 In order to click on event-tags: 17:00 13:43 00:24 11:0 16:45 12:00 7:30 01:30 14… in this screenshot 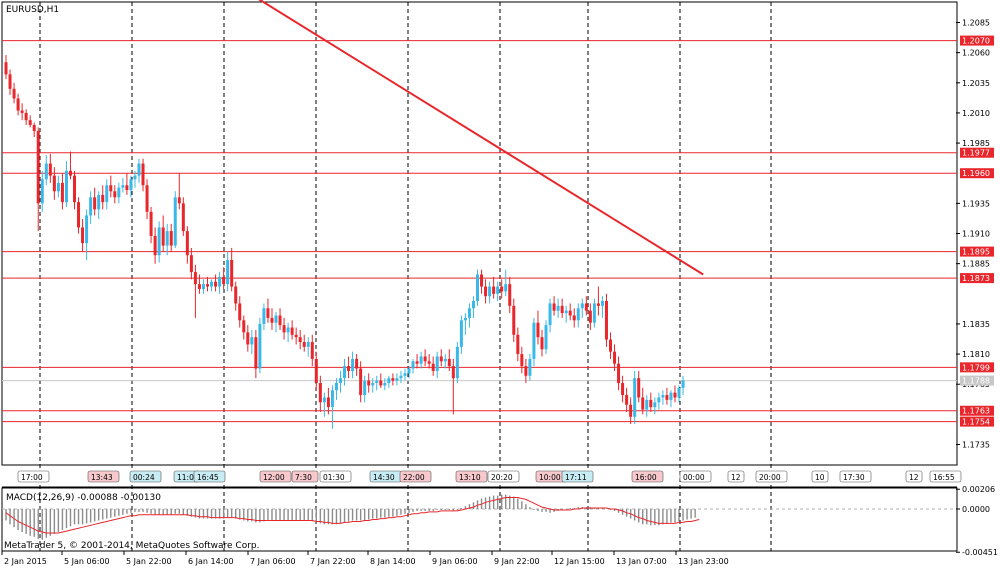, I will do `click(489, 476)`.